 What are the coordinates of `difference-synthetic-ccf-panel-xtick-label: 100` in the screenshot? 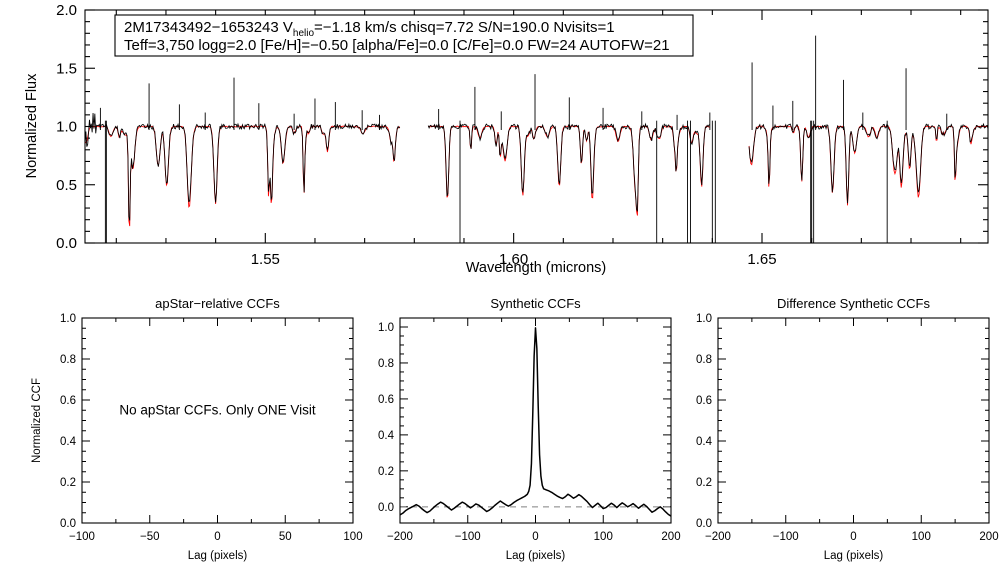 It's located at (921, 537).